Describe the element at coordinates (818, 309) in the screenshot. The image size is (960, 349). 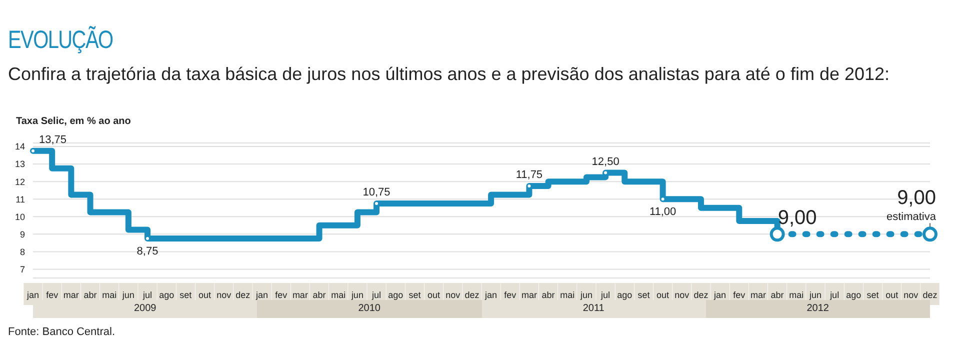
I see `text: 2012` at that location.